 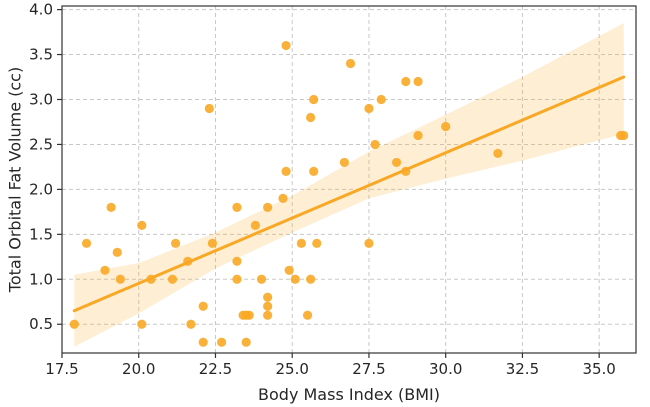 I want to click on x-axis: 17.5 20.0 22.5 25.0 27.5 30.0 32.5 35.0, so click(x=330, y=365).